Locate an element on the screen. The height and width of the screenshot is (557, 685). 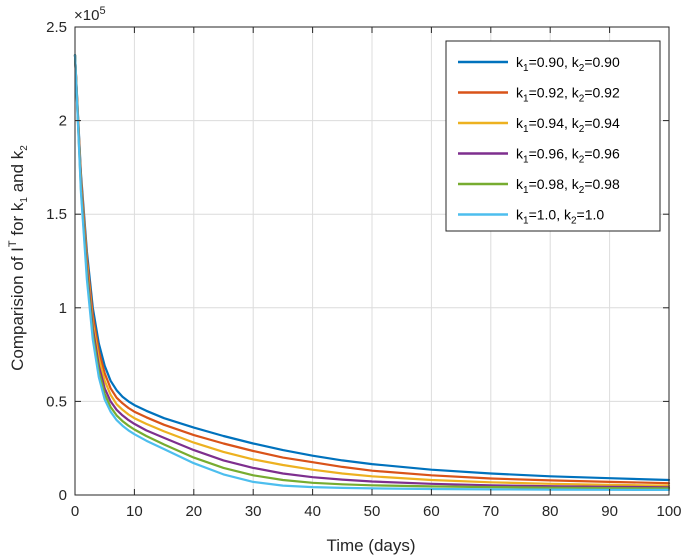
x-tick-label: 90 is located at coordinates (609, 511).